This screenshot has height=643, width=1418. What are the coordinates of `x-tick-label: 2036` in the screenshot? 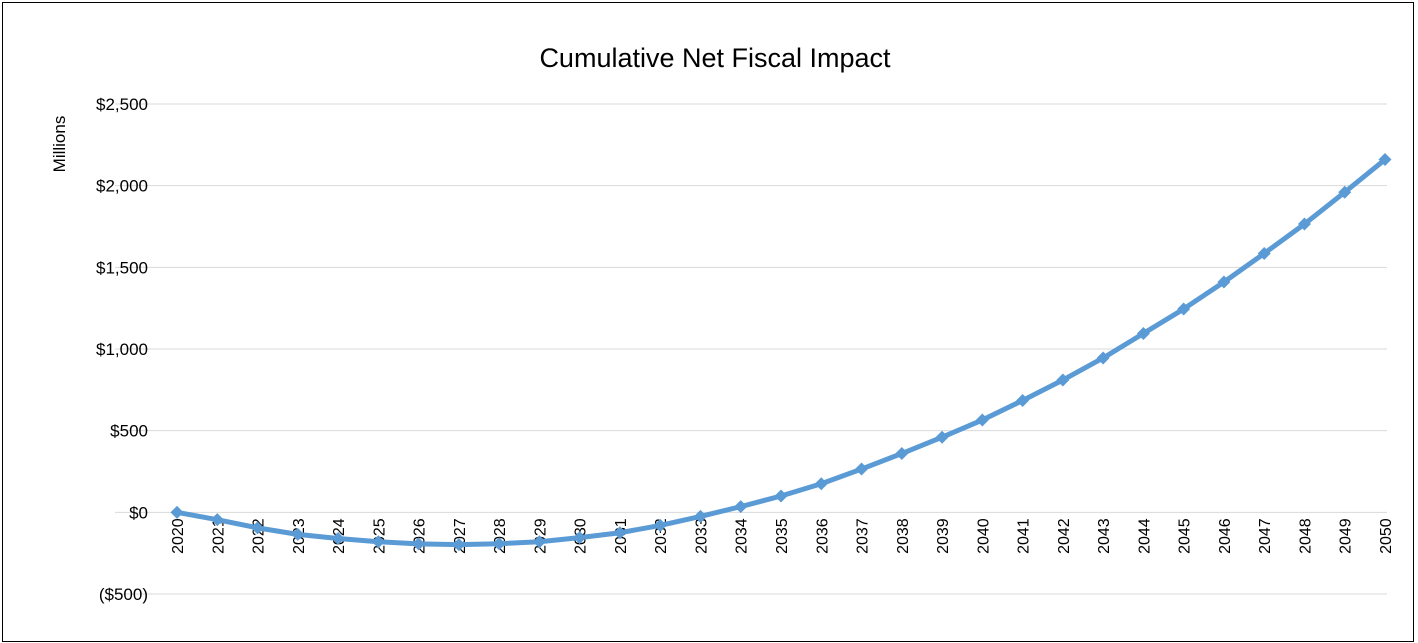 It's located at (822, 536).